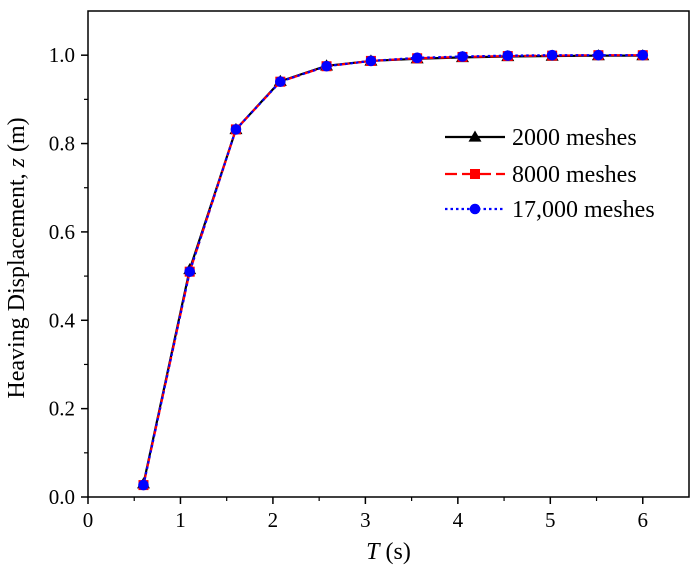  What do you see at coordinates (643, 520) in the screenshot?
I see `x-tick-label: 6` at bounding box center [643, 520].